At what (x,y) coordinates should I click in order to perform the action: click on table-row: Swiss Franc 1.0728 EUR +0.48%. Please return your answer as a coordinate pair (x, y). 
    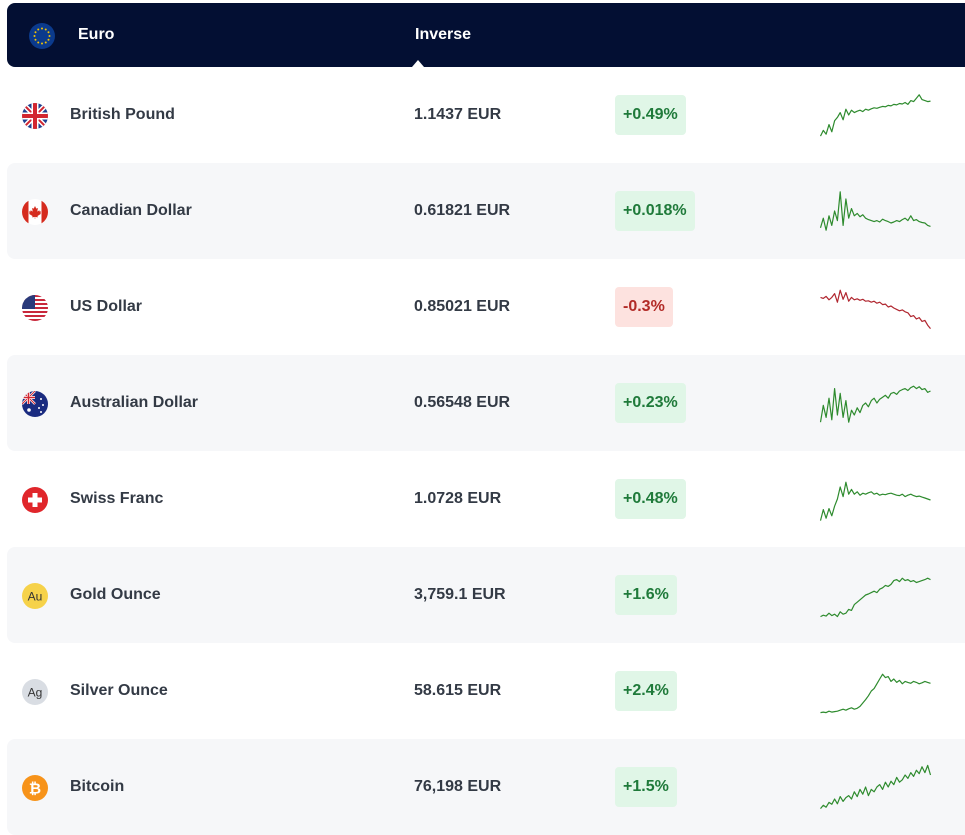
    Looking at the image, I should click on (486, 499).